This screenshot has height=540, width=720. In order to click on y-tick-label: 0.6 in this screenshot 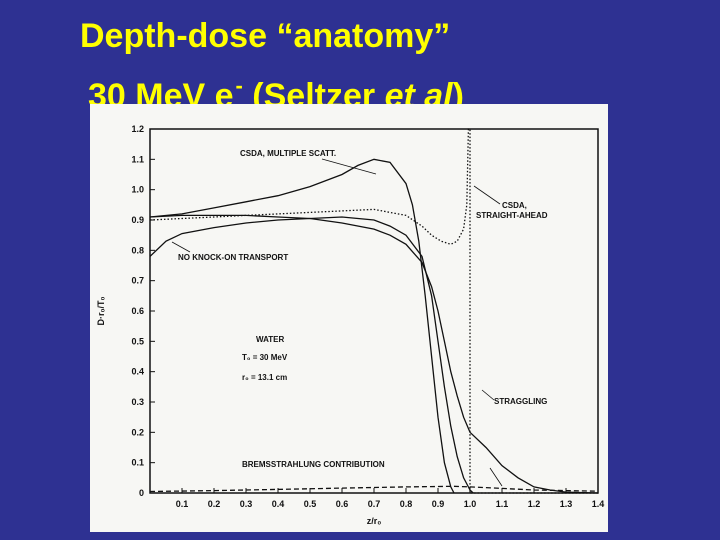, I will do `click(137, 311)`.